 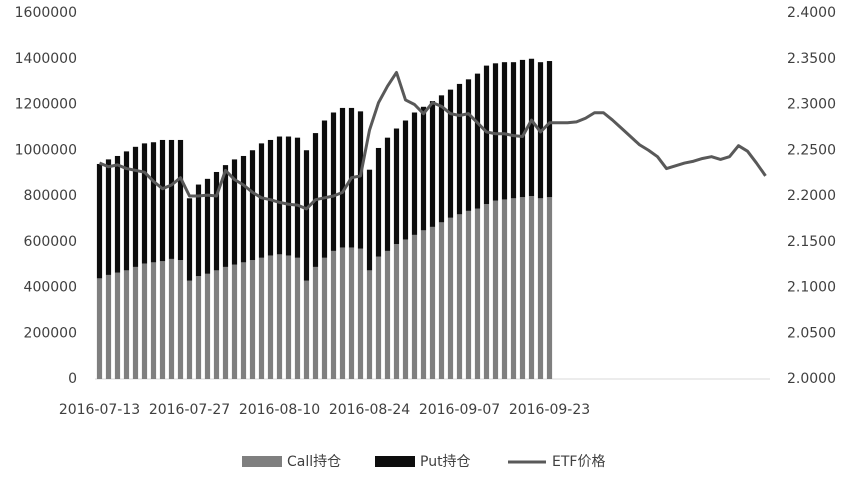 What do you see at coordinates (99, 410) in the screenshot?
I see `x-tick-label: 2016-07-13` at bounding box center [99, 410].